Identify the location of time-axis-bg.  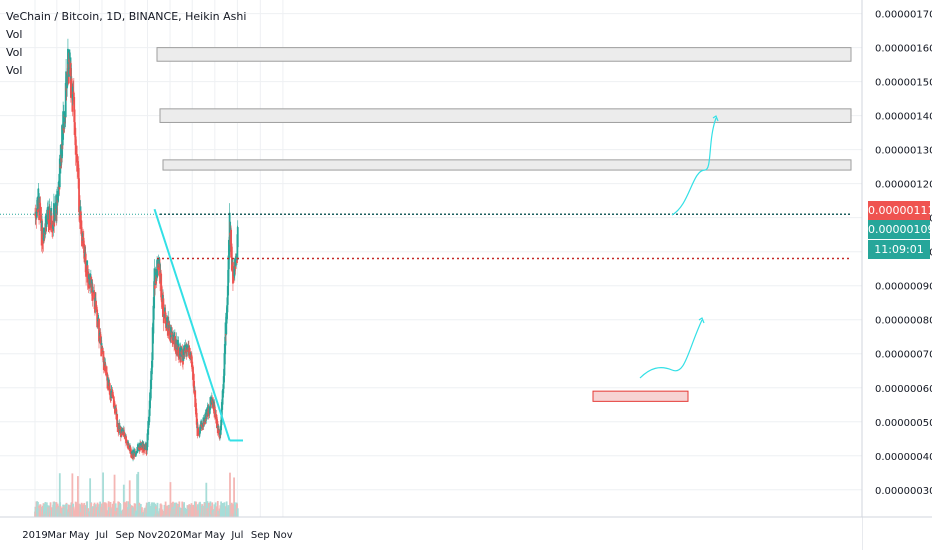
(431, 533).